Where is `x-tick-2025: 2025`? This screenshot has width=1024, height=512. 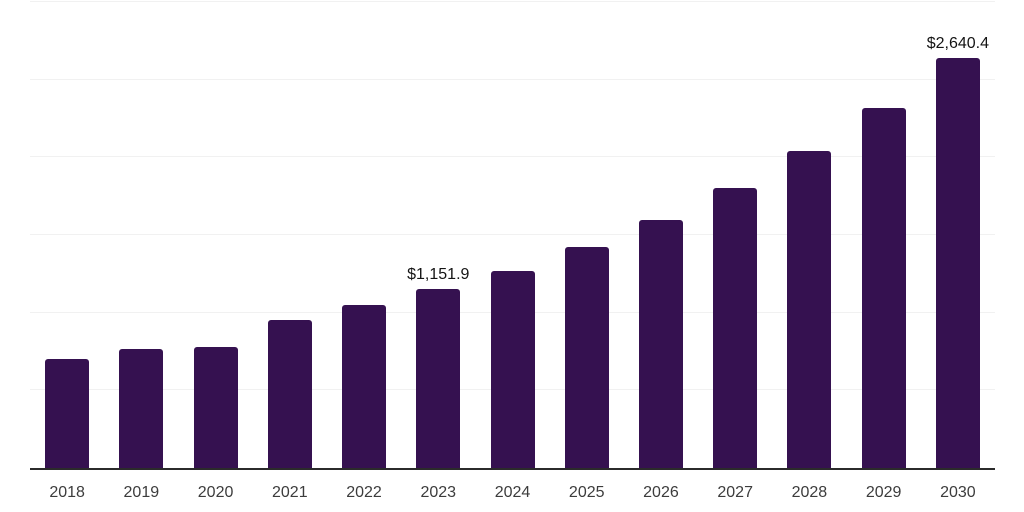 x-tick-2025: 2025 is located at coordinates (586, 492).